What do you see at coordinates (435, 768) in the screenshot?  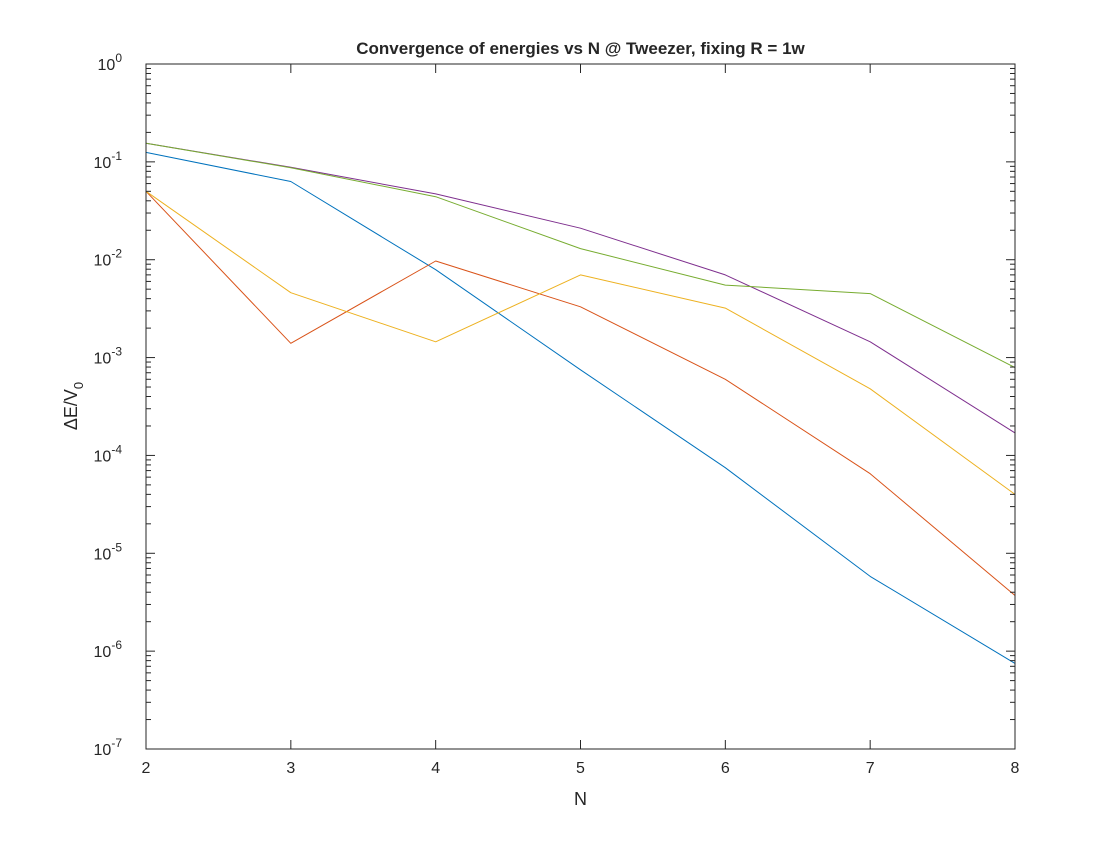 I see `x-tick-label-4: 4` at bounding box center [435, 768].